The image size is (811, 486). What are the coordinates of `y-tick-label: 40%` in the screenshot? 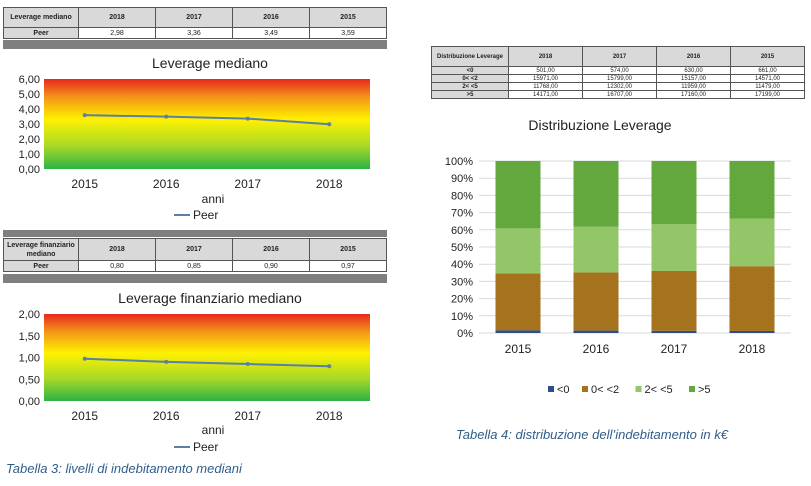 It's located at (462, 265).